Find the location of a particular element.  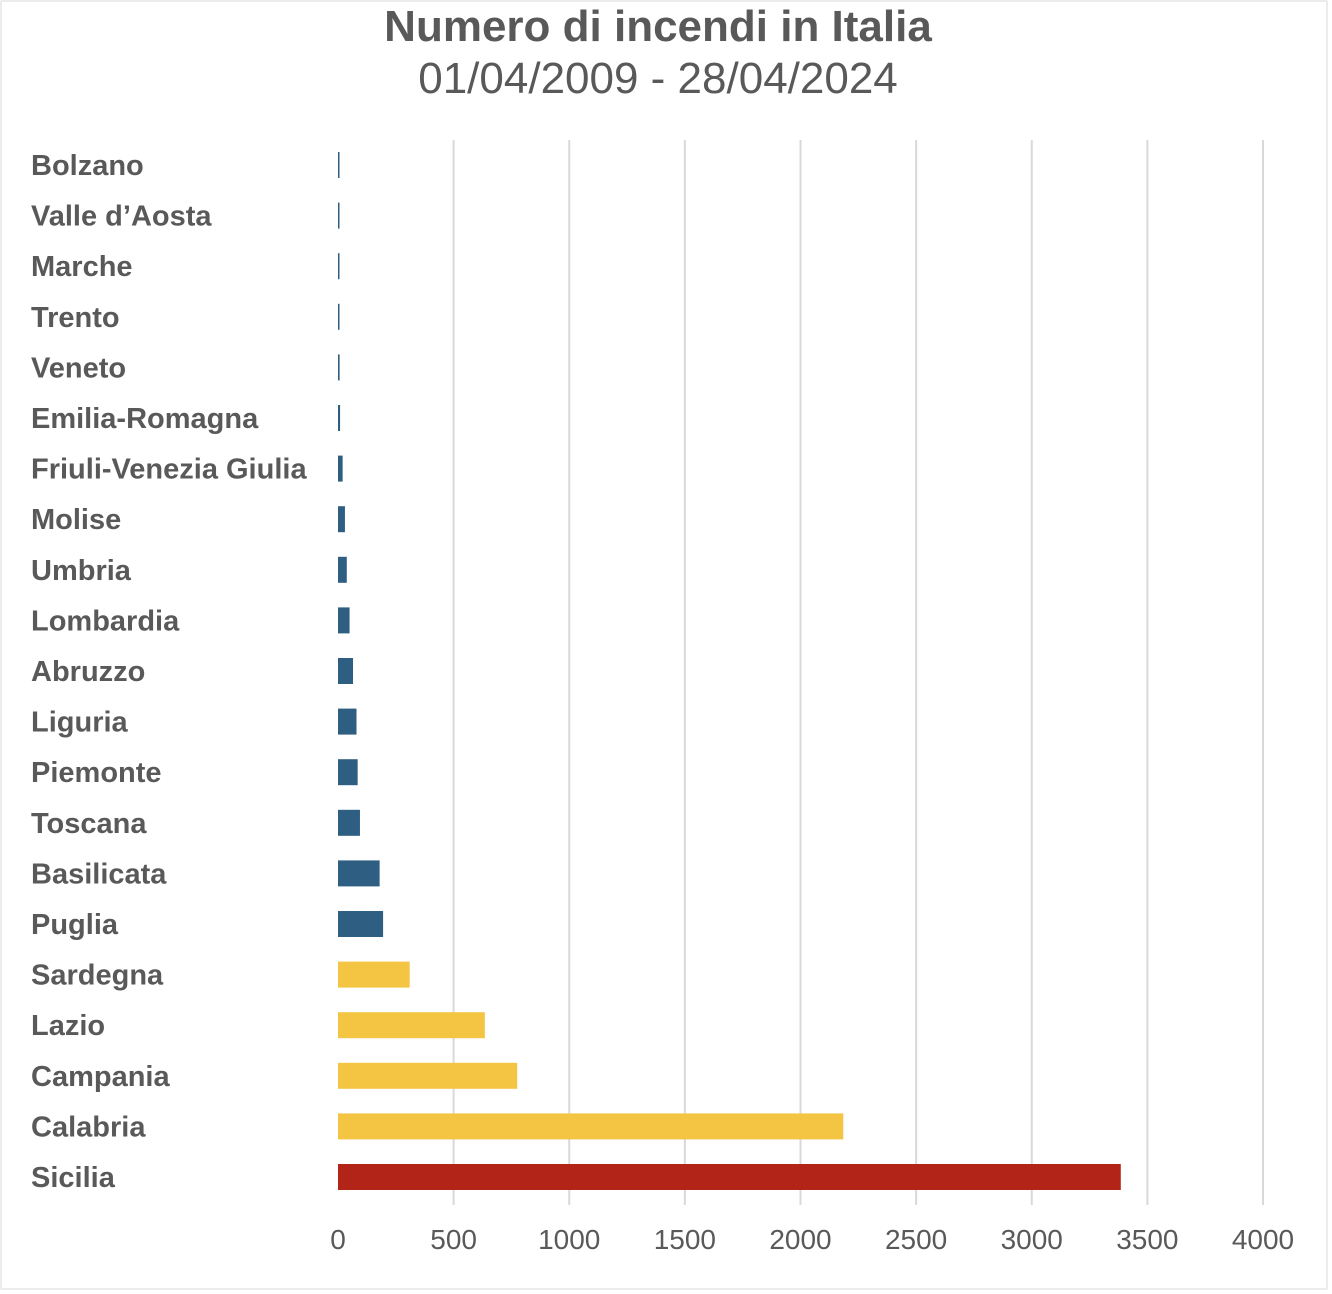

x-tick-label: 2500 is located at coordinates (916, 1239).